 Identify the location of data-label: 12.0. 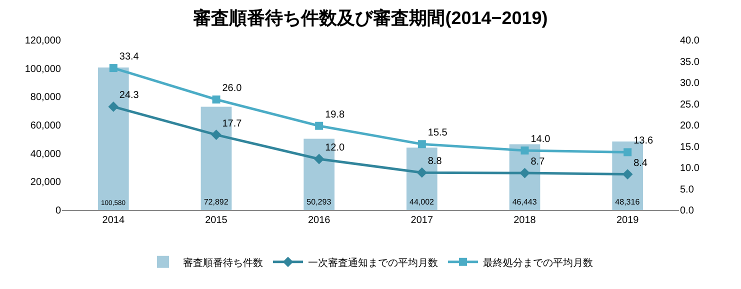
(335, 148).